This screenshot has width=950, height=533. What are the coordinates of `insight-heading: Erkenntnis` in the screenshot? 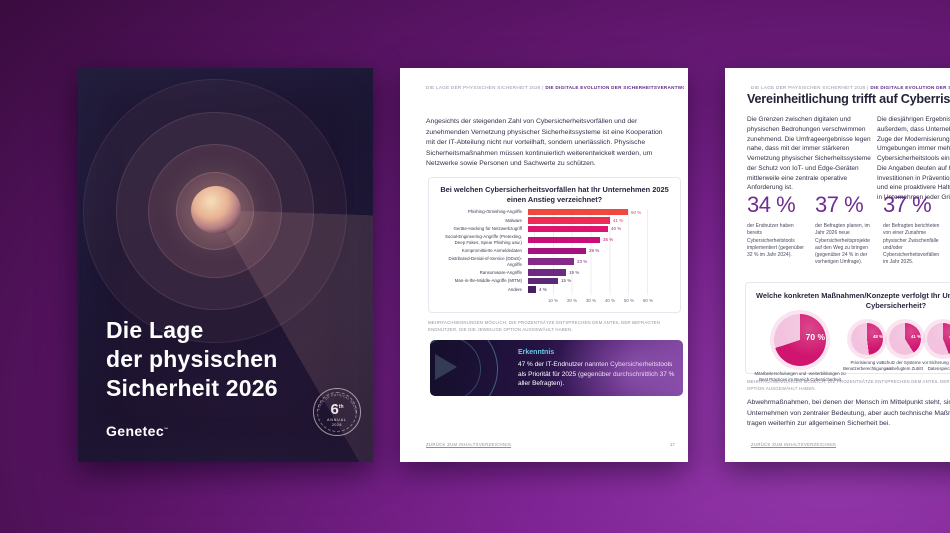 It's located at (536, 352).